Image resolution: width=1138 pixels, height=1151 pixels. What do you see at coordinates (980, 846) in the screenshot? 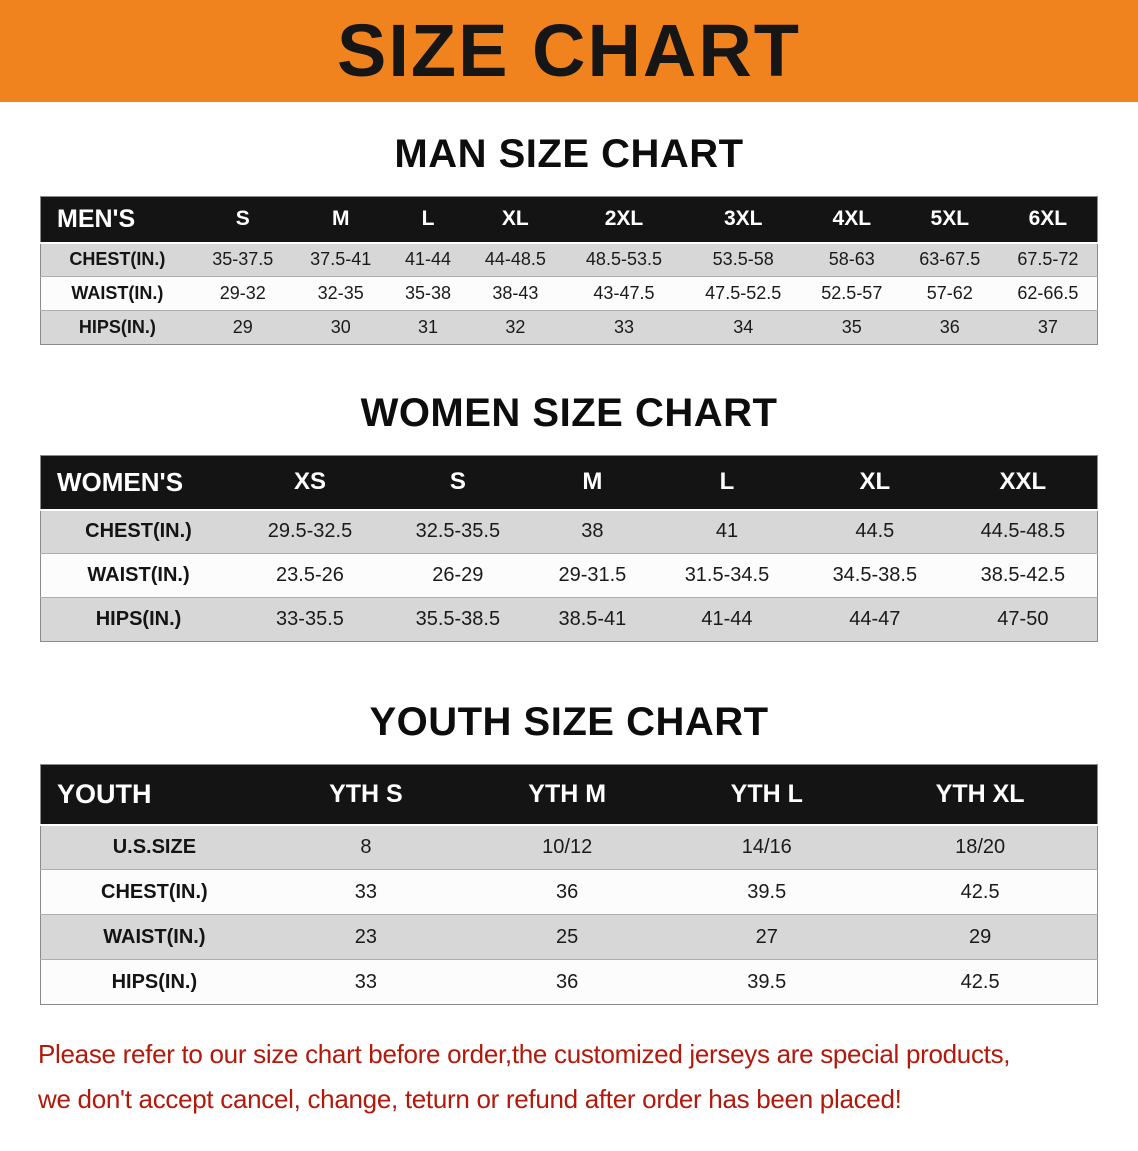
I see `size-value-cell: 18/20` at bounding box center [980, 846].